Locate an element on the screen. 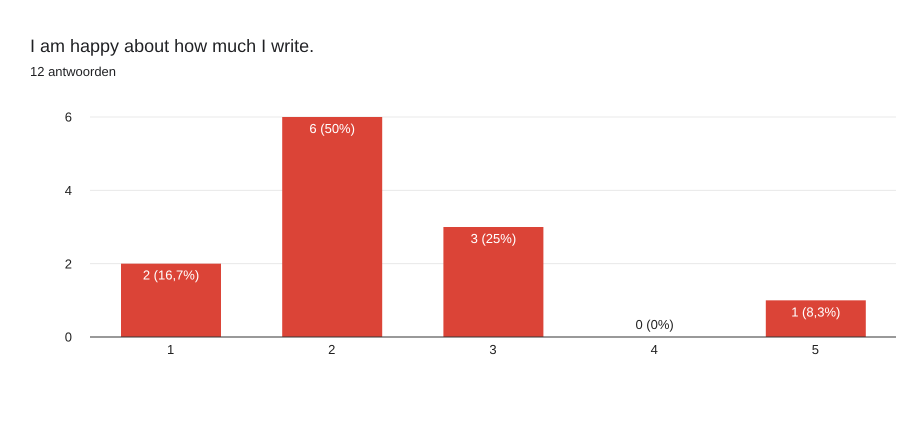 The image size is (904, 430). chart-title: I am happy about how much I write. is located at coordinates (172, 46).